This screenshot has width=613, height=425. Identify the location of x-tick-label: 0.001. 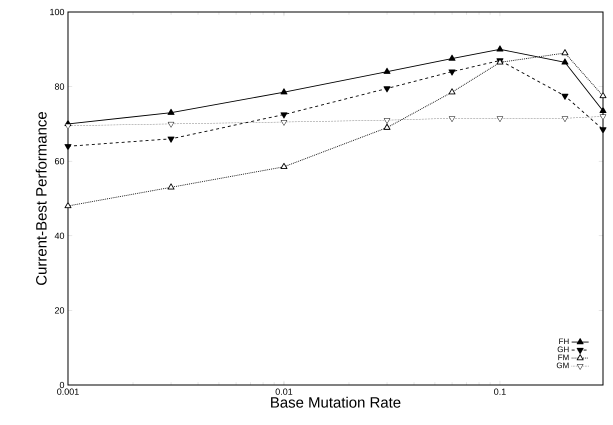
(68, 391).